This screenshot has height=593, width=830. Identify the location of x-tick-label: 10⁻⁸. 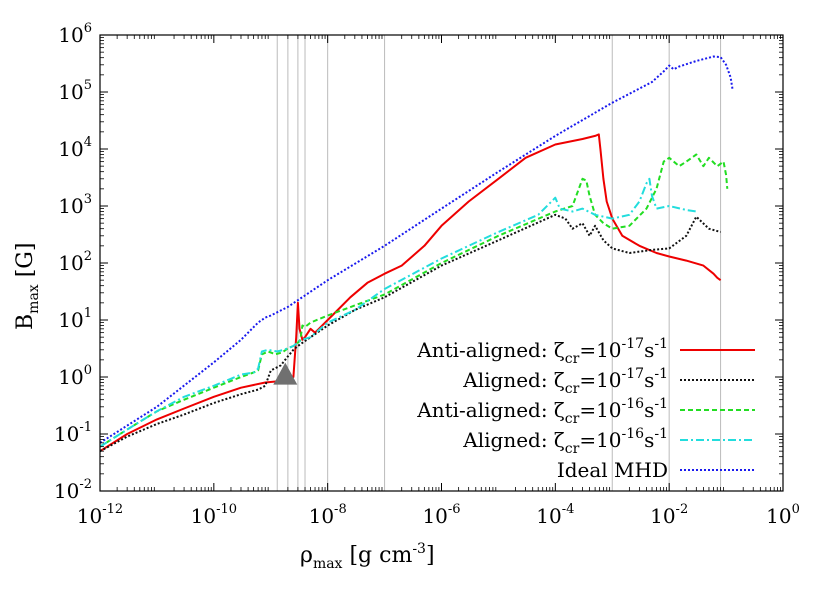
(328, 515).